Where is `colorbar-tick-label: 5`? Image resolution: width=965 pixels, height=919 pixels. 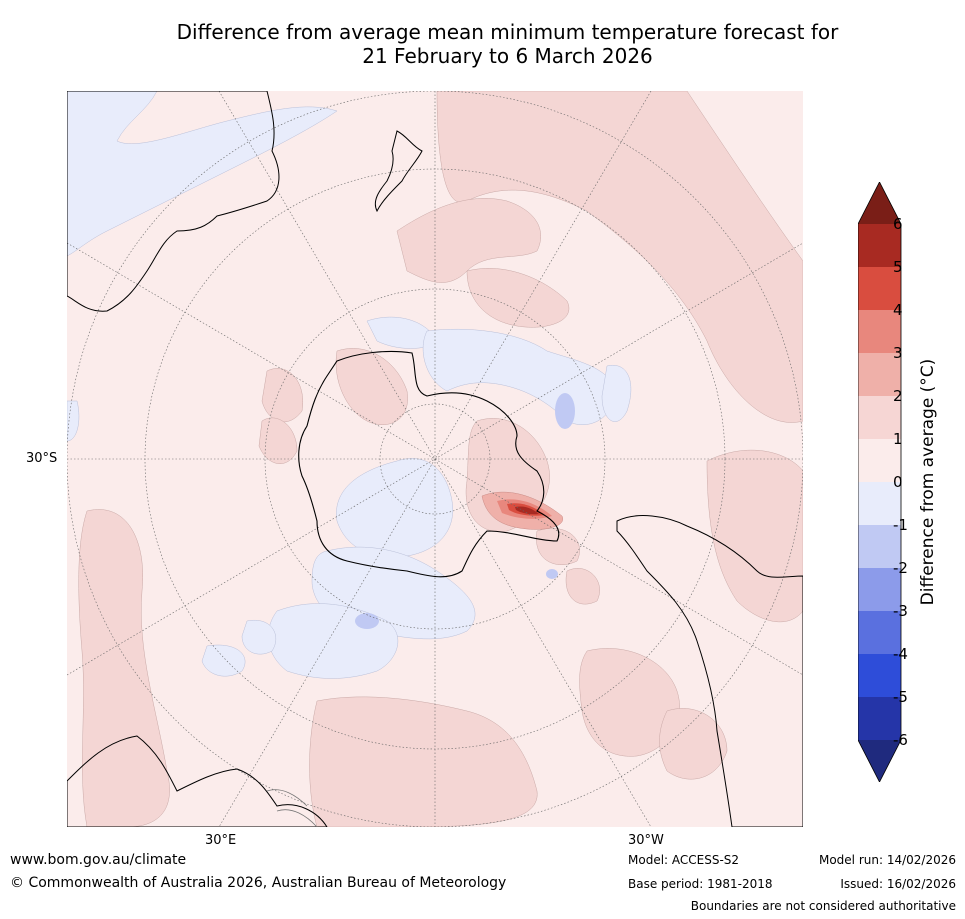
colorbar-tick-label: 5 is located at coordinates (898, 267).